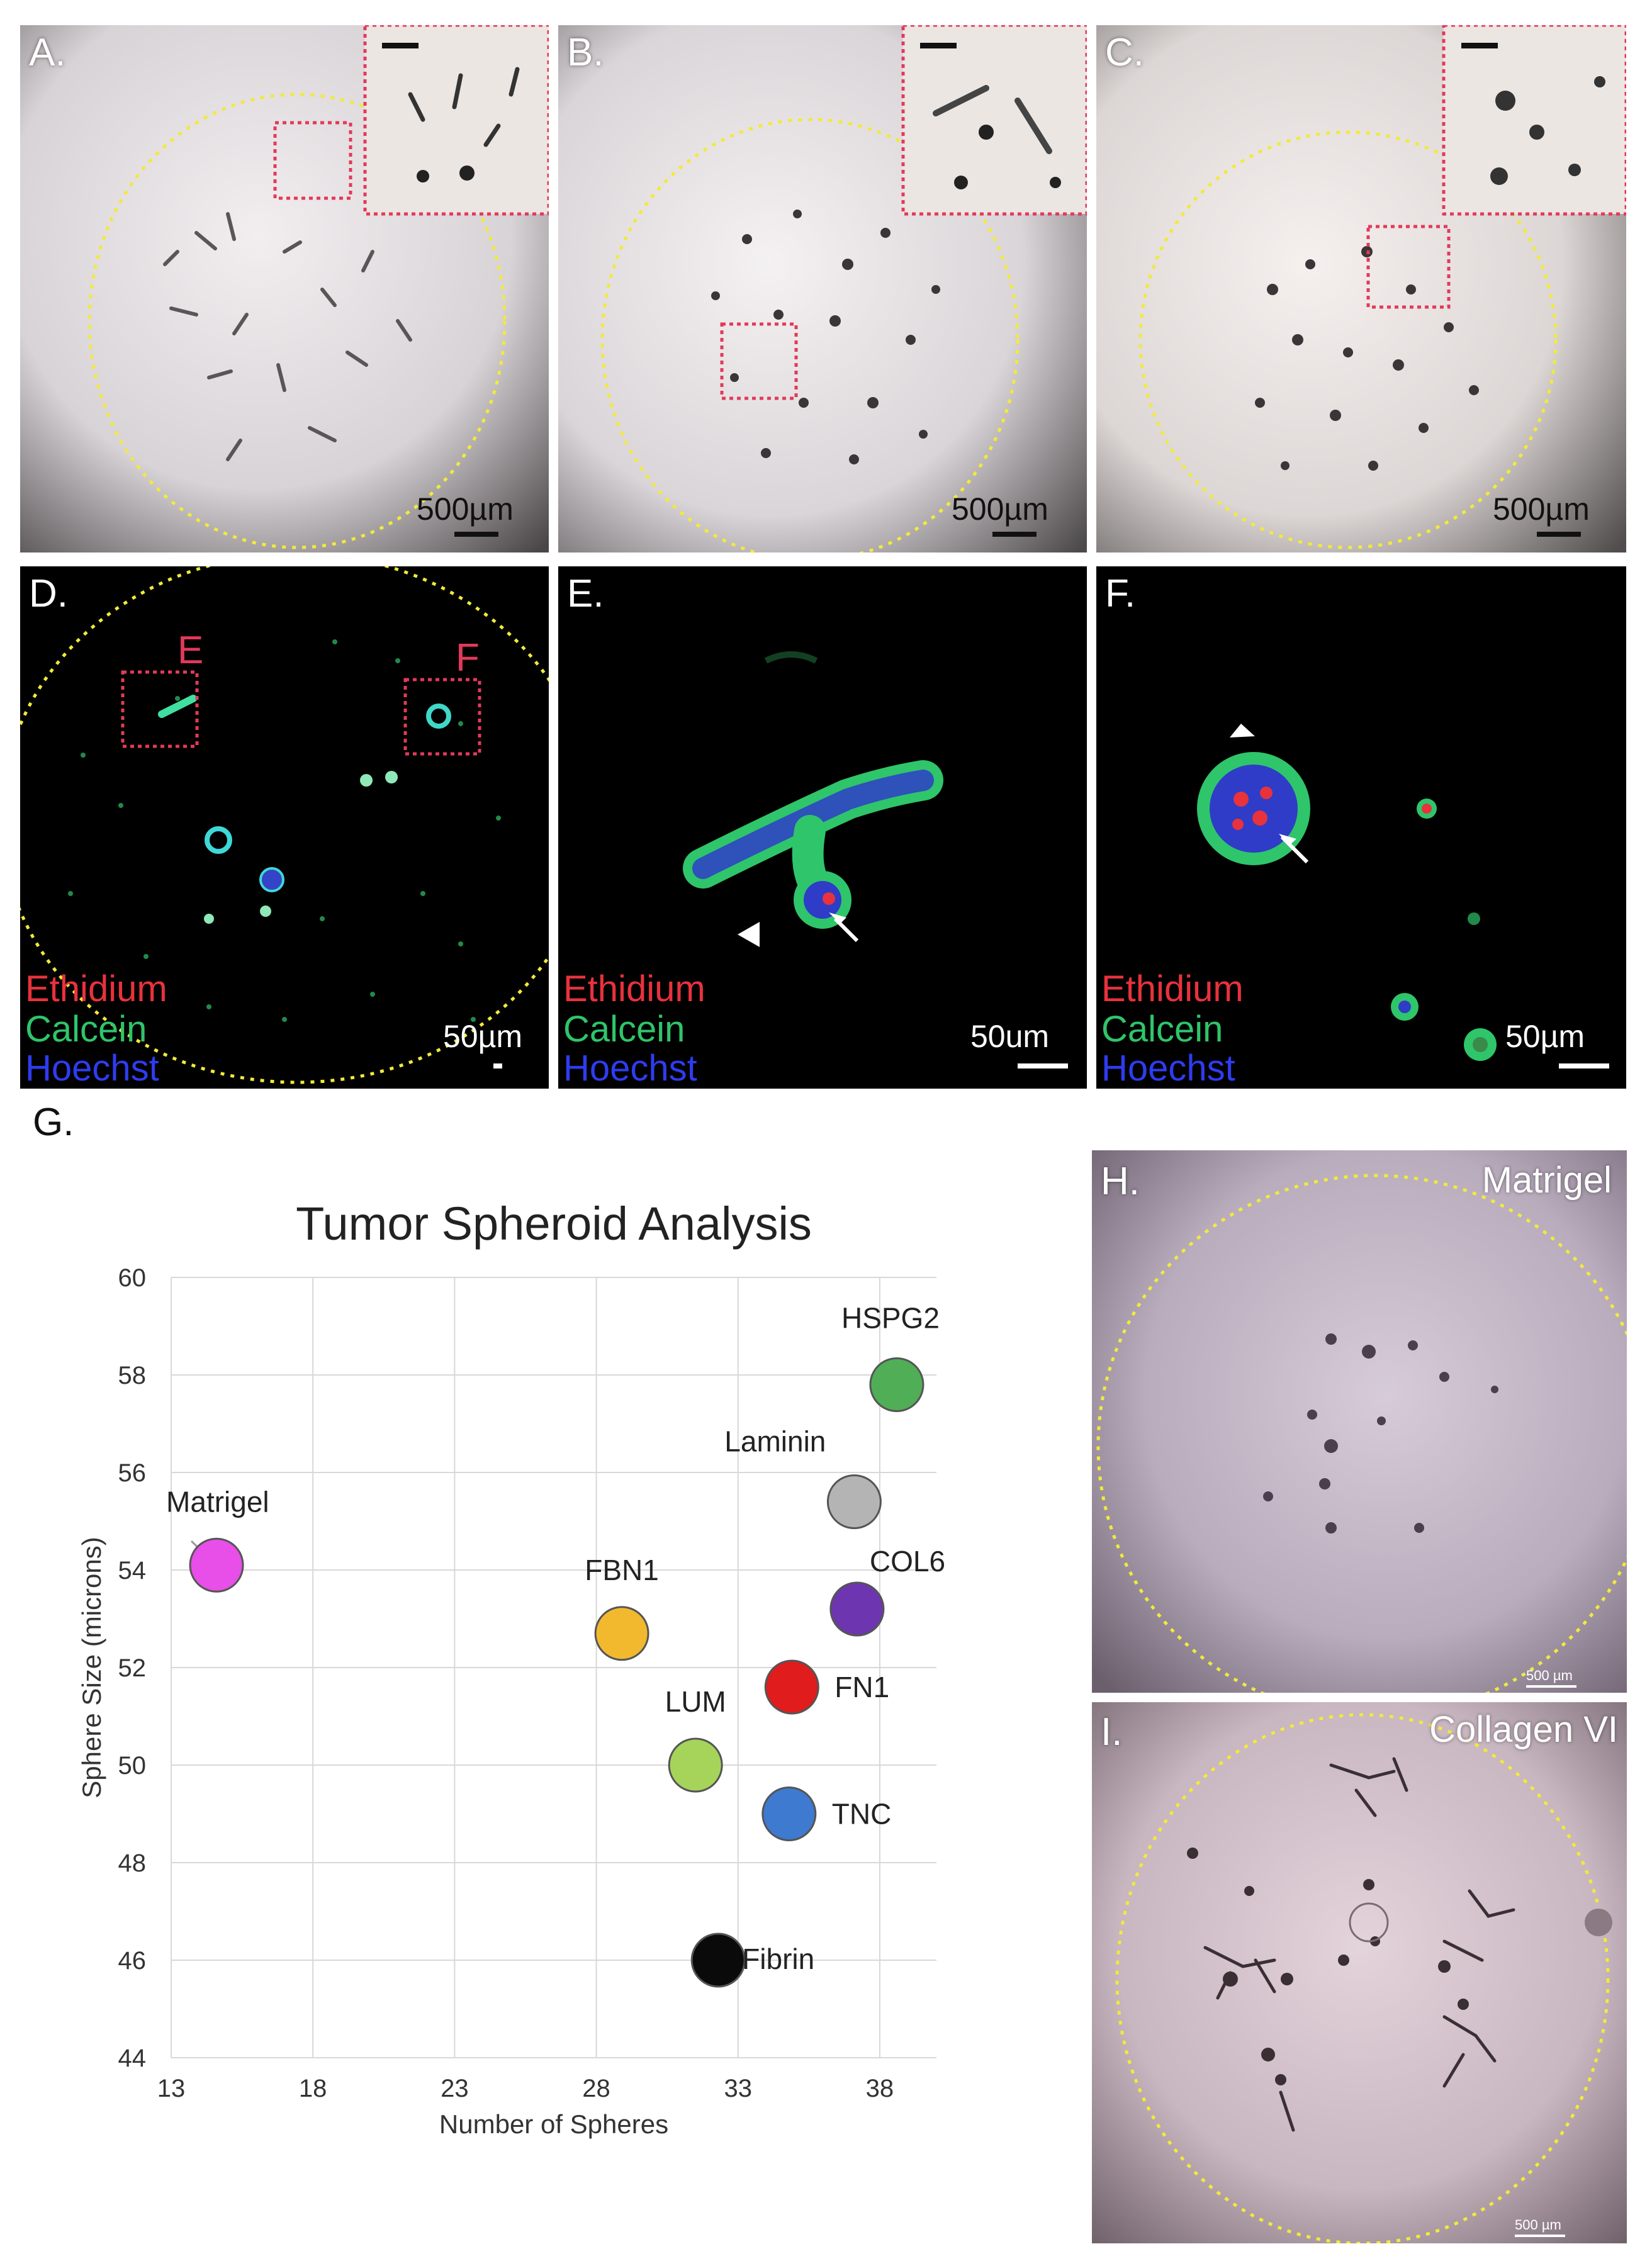  I want to click on data-point-label: HSPG2, so click(890, 1318).